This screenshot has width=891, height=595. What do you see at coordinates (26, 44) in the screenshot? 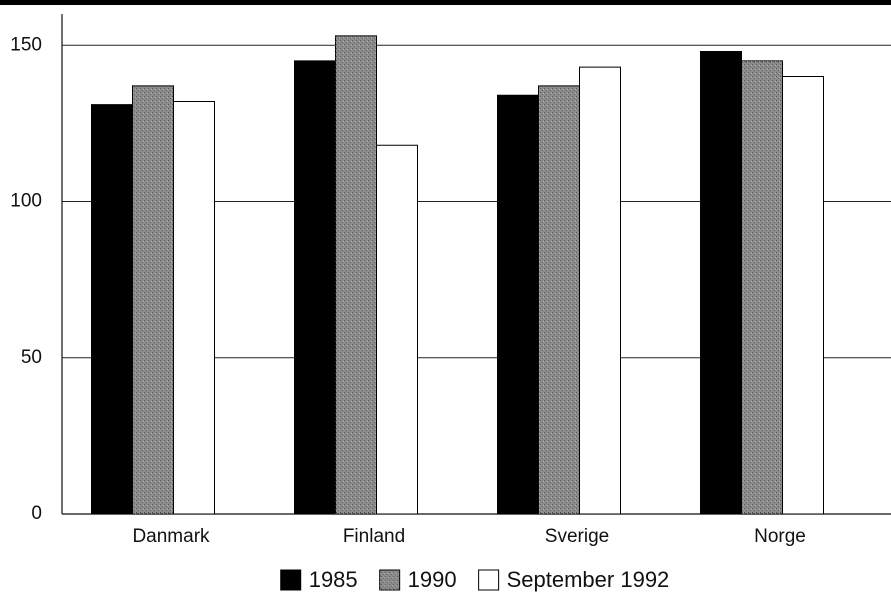
I see `y-tick-label: 150` at bounding box center [26, 44].